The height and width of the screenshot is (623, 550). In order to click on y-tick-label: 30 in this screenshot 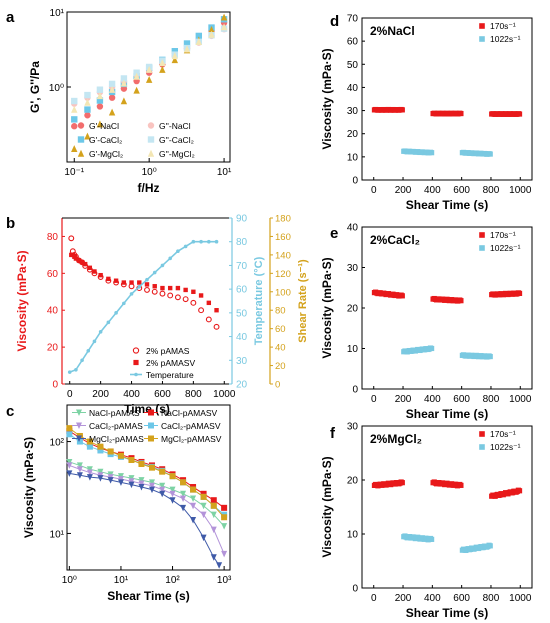, I will do `click(353, 111)`.